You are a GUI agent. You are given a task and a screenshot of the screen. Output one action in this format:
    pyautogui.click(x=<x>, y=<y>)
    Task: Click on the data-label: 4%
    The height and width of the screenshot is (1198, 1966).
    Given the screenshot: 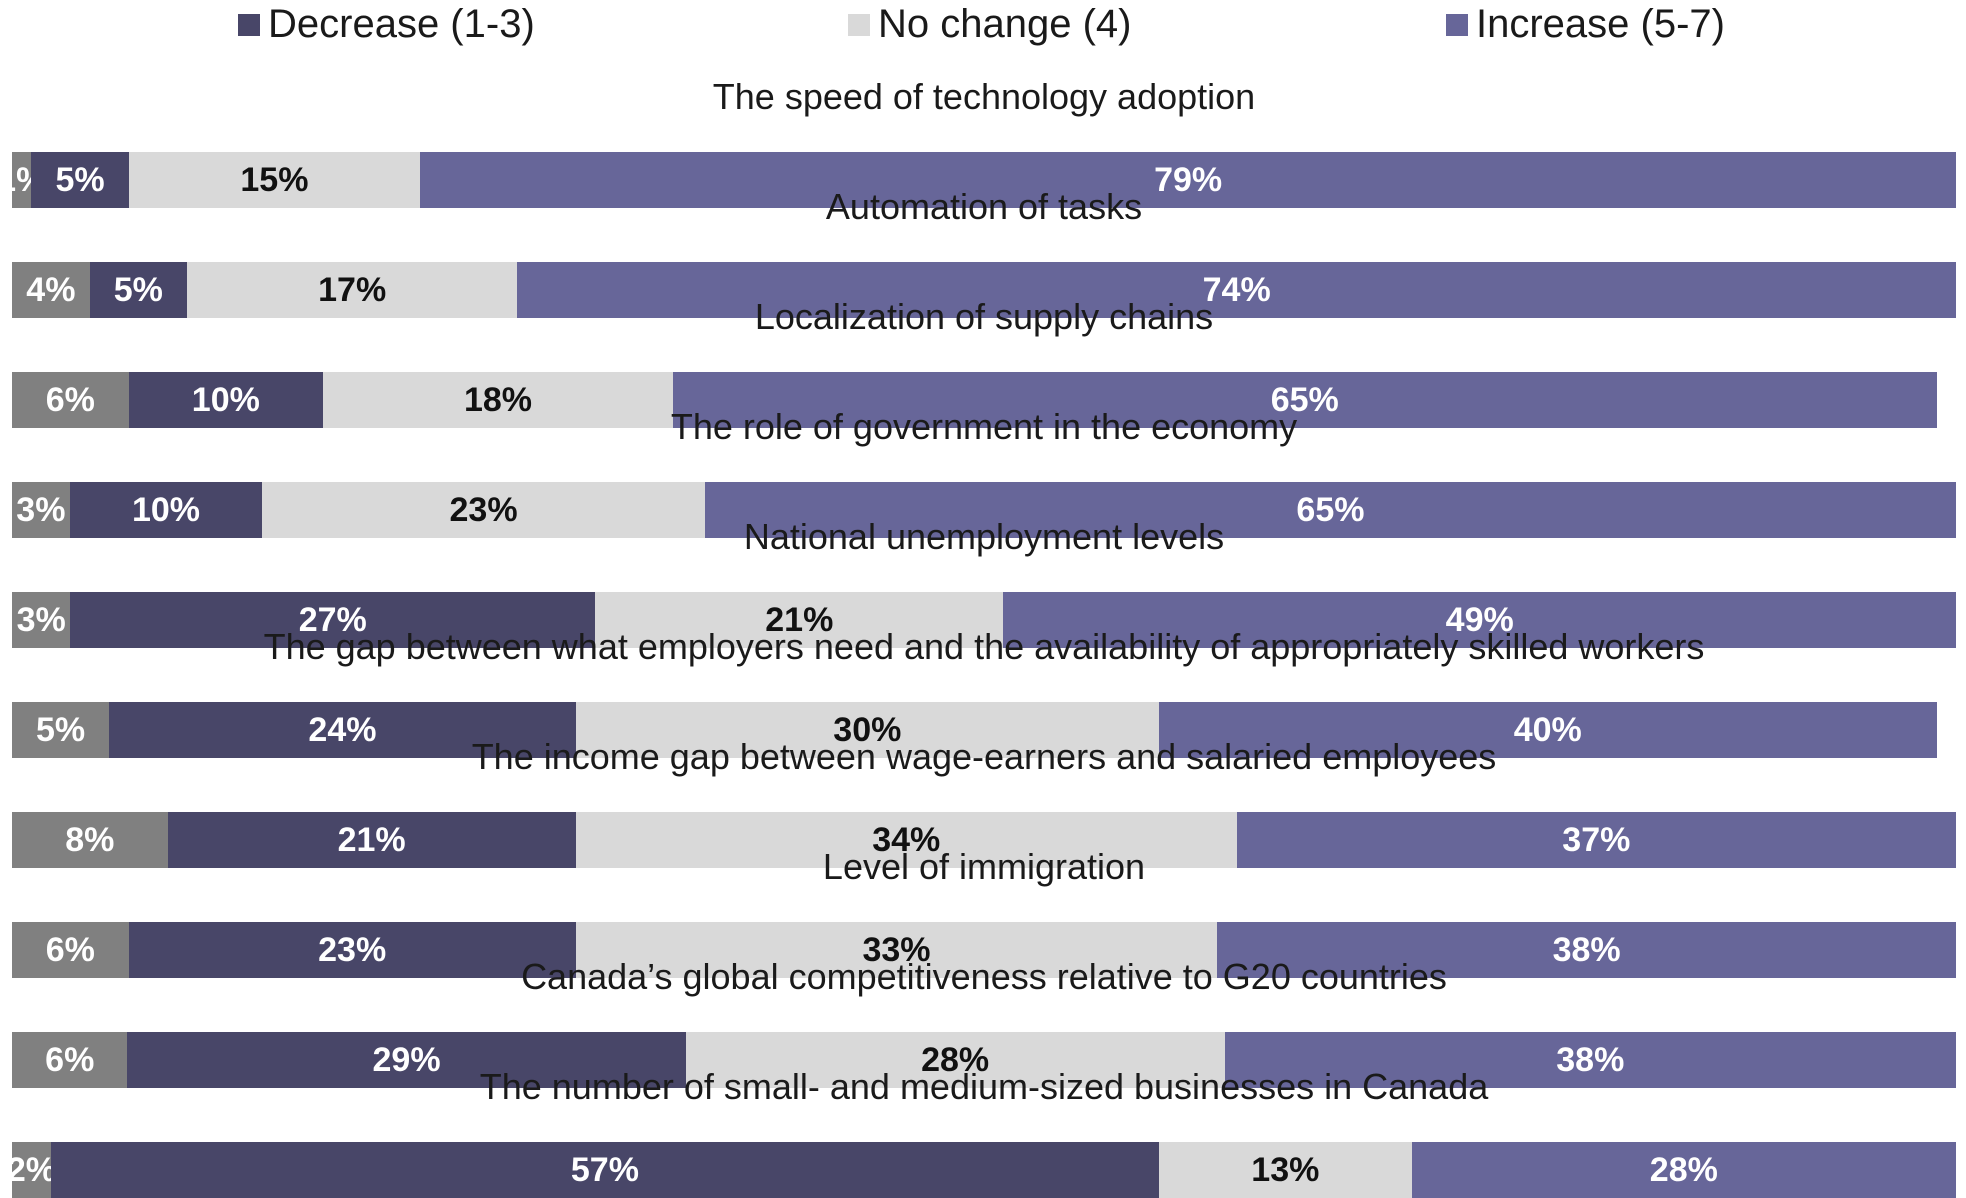 What is the action you would take?
    pyautogui.click(x=51, y=289)
    